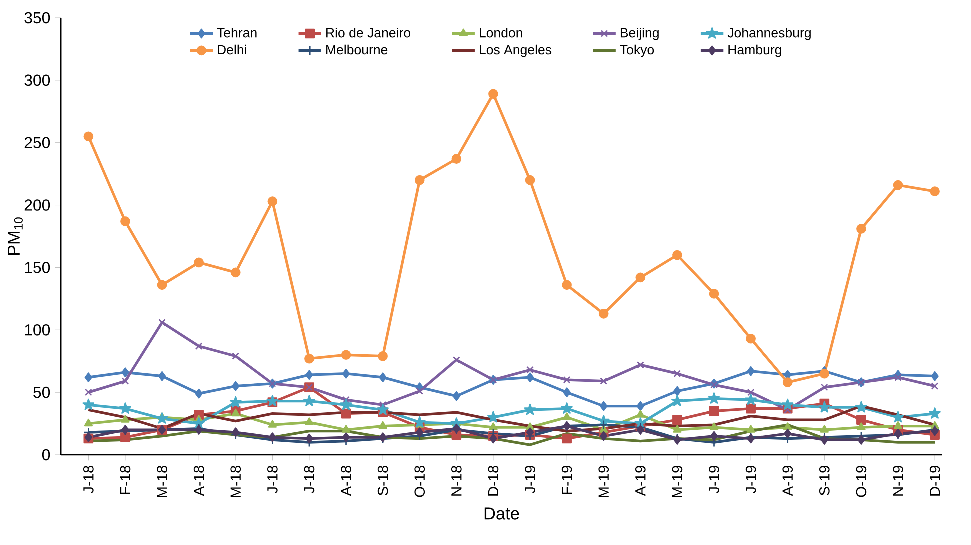 This screenshot has height=545, width=971. Describe the element at coordinates (37, 142) in the screenshot. I see `y-tick-label: 250` at that location.